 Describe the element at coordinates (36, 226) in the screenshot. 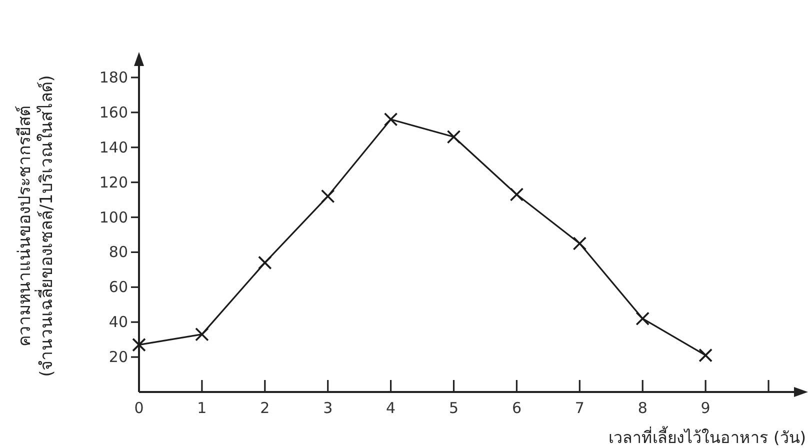

I see `y-axis-title: ความหนาแน่นของประชากรยีสต์ (จำนวนเฉลี่ยของเซลล์/1บริเวณในสไลด์)` at that location.